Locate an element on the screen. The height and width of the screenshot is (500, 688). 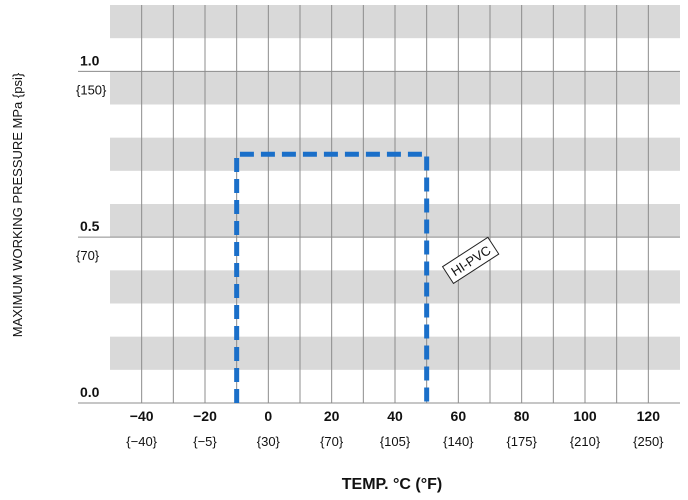
x-tick-label: −20 is located at coordinates (205, 416).